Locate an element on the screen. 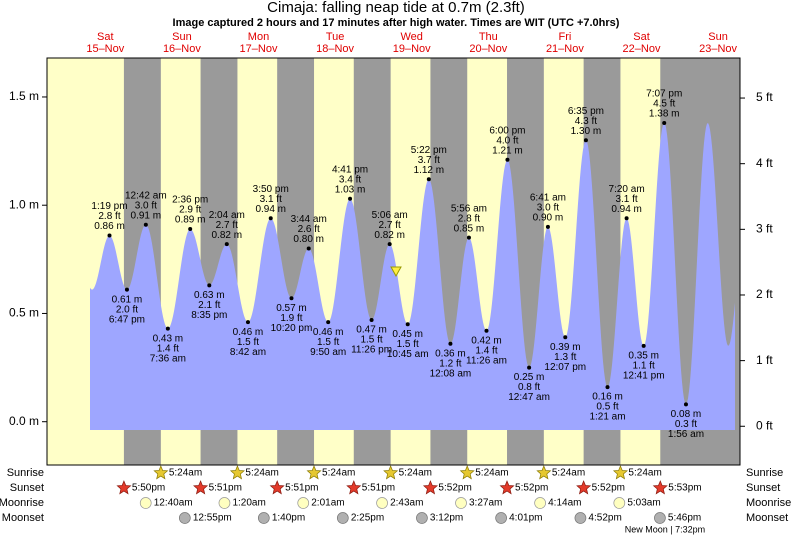 Image resolution: width=793 pixels, height=538 pixels. tide-time: 5:06 am is located at coordinates (390, 215).